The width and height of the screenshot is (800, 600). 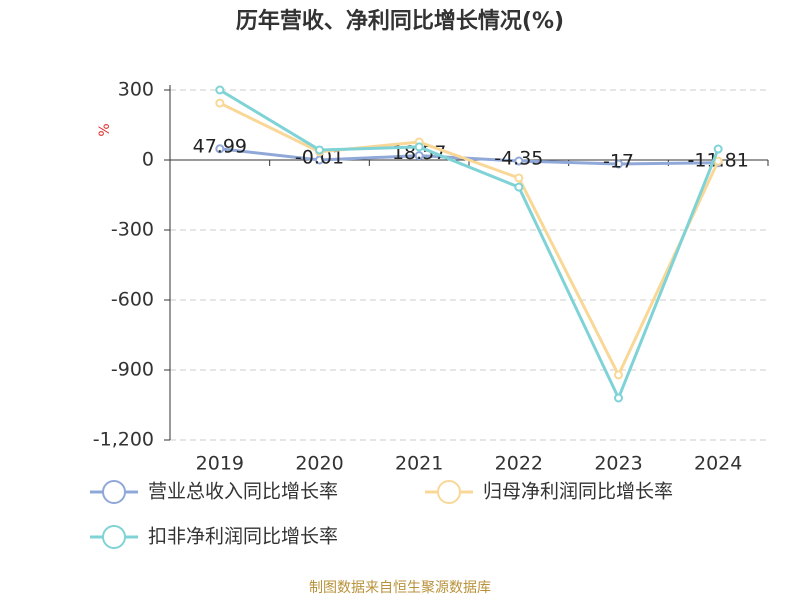 I want to click on y-tick-label: -300, so click(x=132, y=230).